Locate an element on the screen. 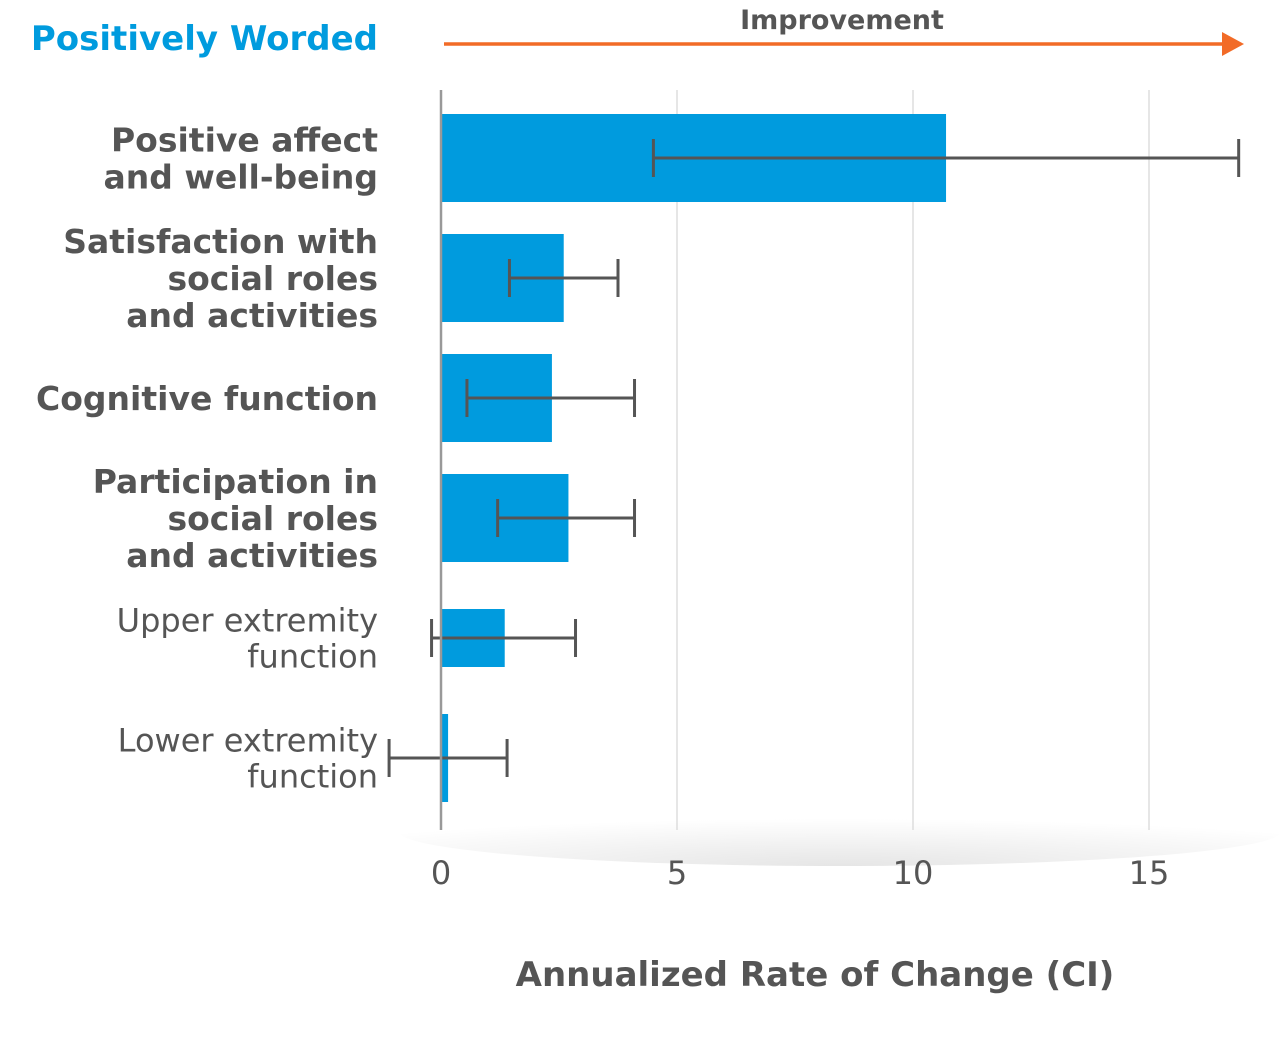 Image resolution: width=1280 pixels, height=1037 pixels. category-label: Lower extremity function is located at coordinates (248, 759).